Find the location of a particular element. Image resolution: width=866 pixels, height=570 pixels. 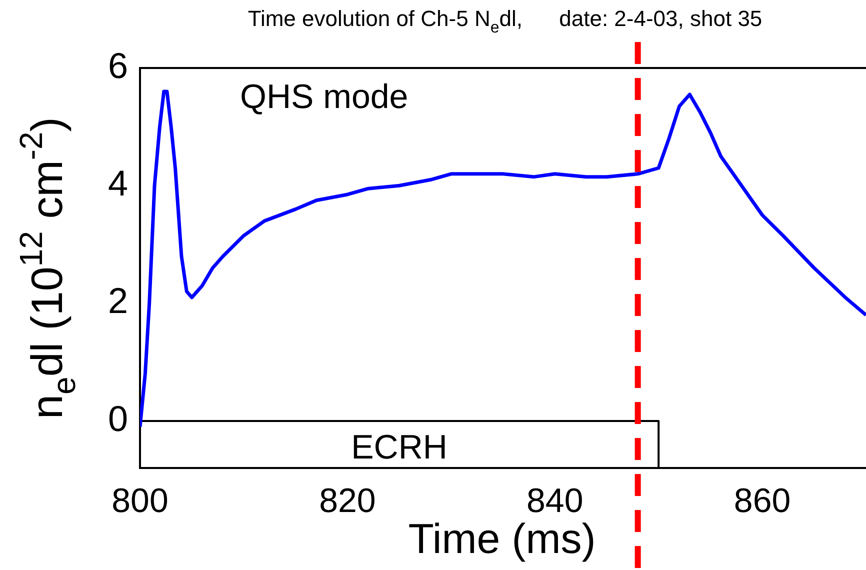

y-tick-label: 4 is located at coordinates (118, 183).